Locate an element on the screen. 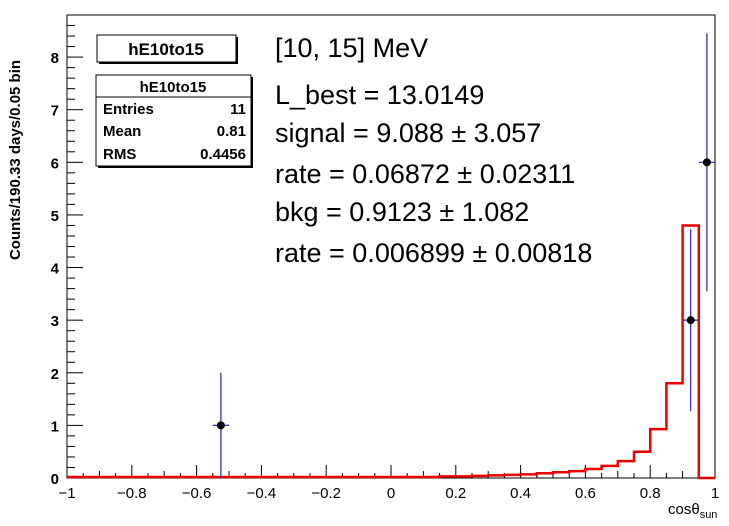 This screenshot has height=526, width=729. x-tick-label: −1 is located at coordinates (66, 493).